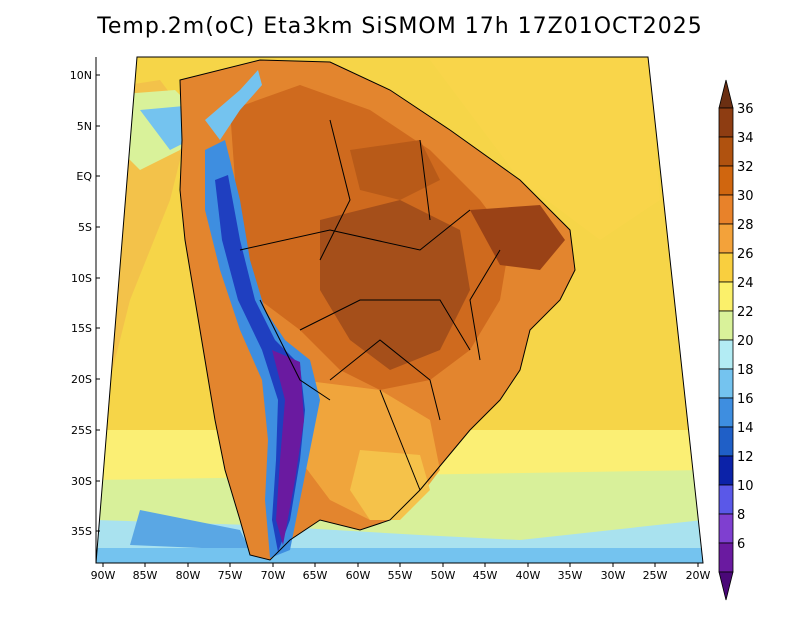 This screenshot has width=800, height=618. Describe the element at coordinates (745, 399) in the screenshot. I see `colorbar-label: 16` at that location.